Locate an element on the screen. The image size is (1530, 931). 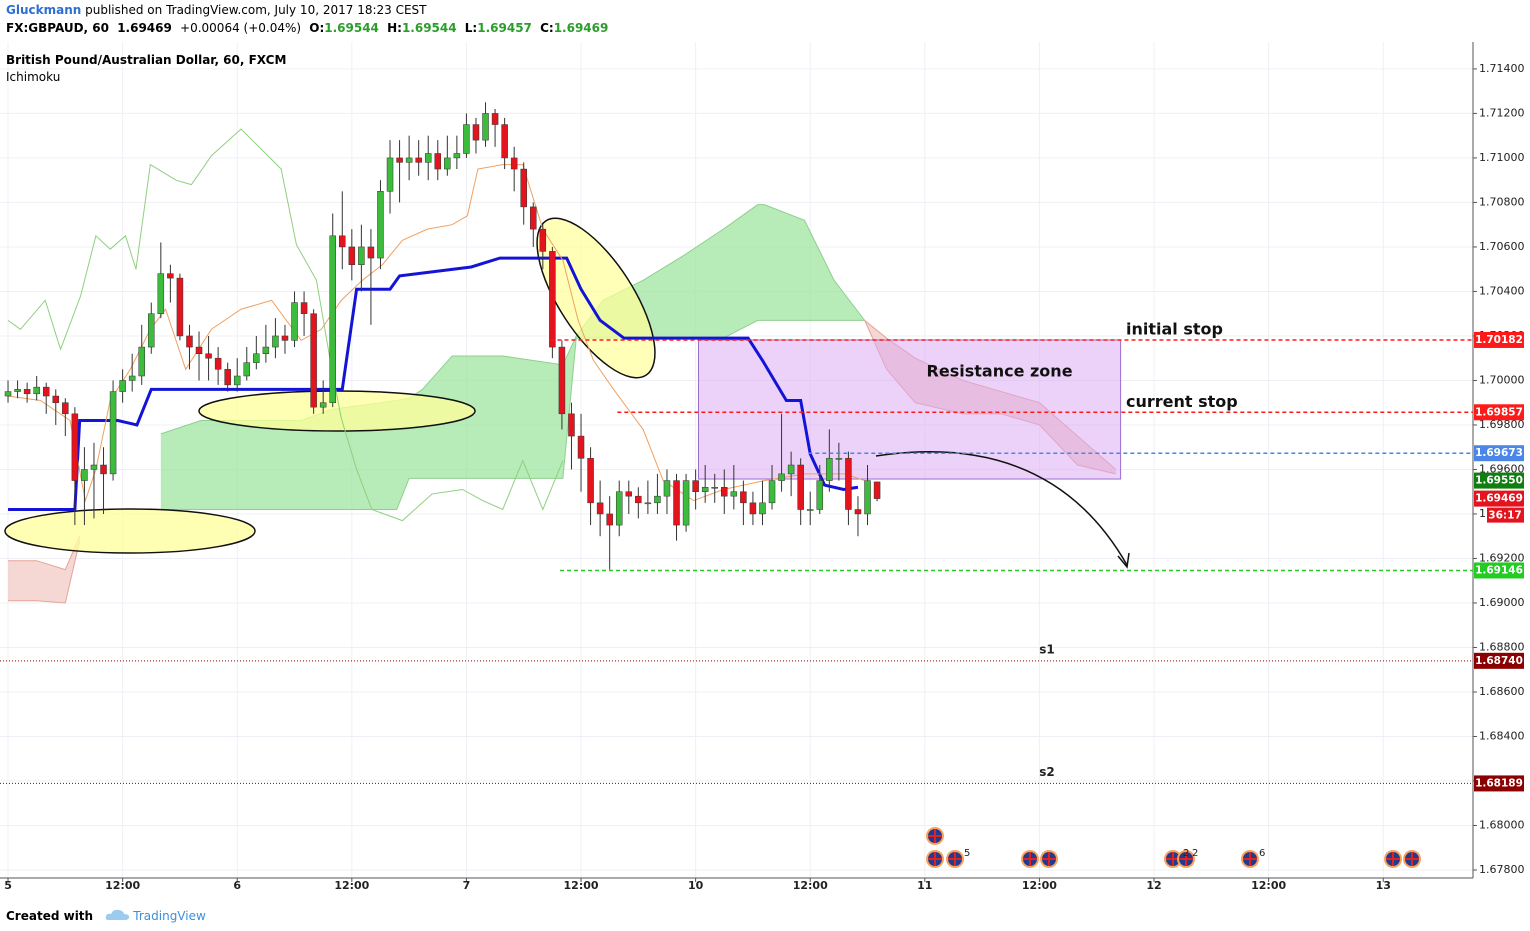
y-tick-label: 1.68600 is located at coordinates (1502, 691).